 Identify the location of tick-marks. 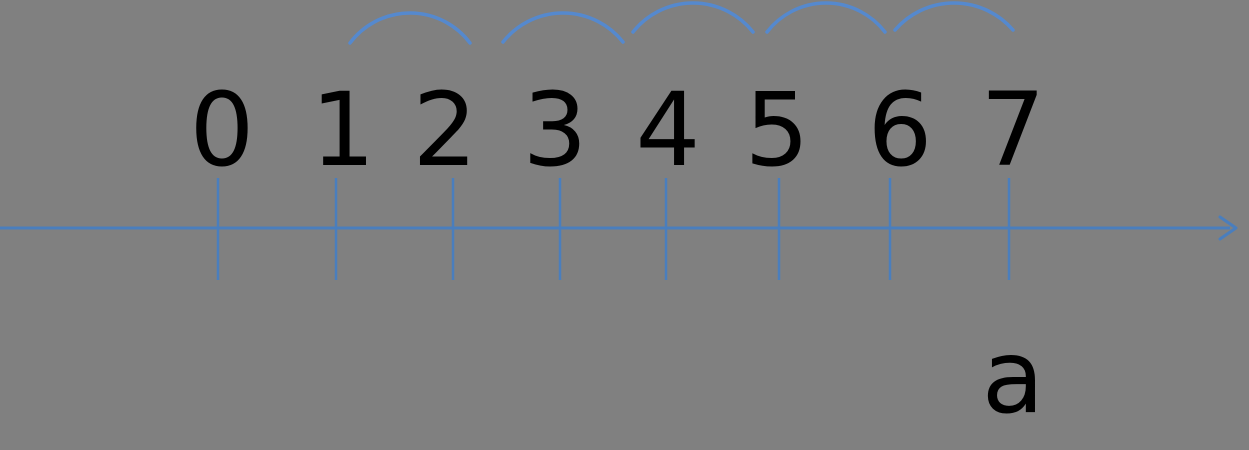
(613, 229).